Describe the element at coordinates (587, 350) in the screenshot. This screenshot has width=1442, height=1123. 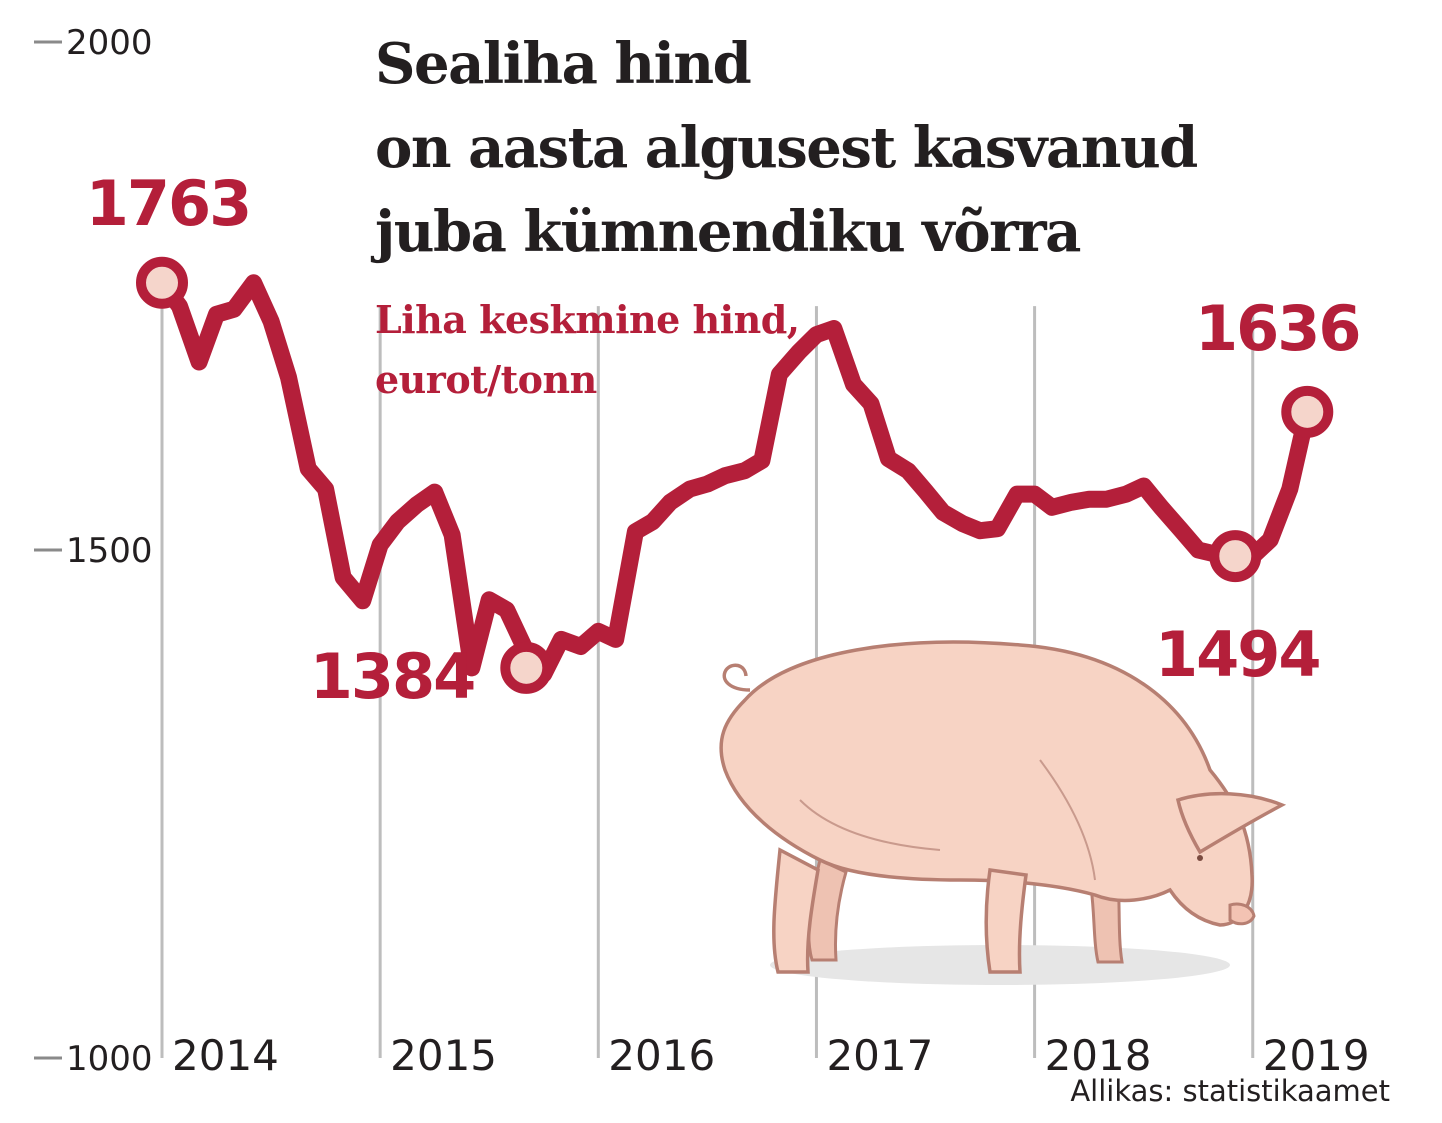
I see `chart-subtitle: Liha keskmine hind, eurot/tonn` at that location.